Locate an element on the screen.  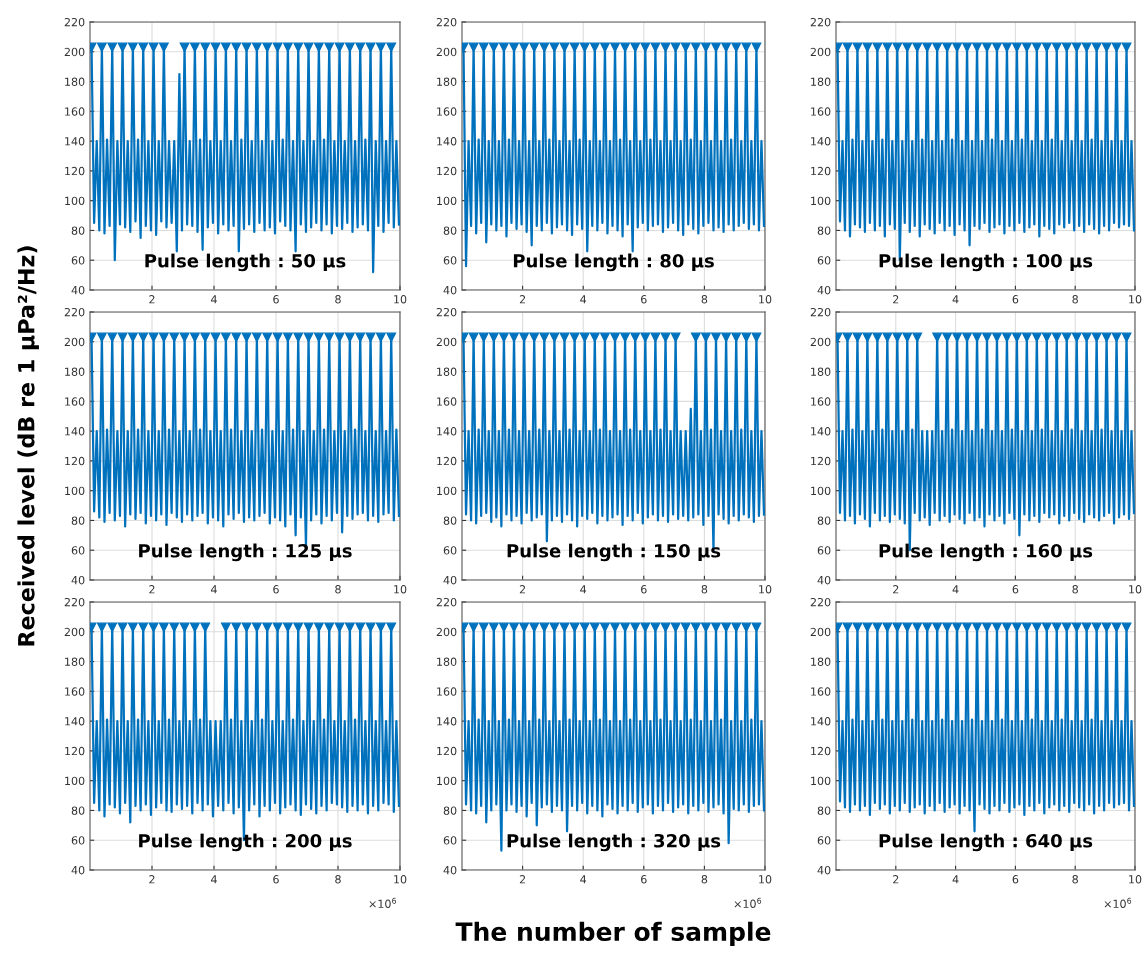
annotation: Pulse length : 100 μs is located at coordinates (986, 262).